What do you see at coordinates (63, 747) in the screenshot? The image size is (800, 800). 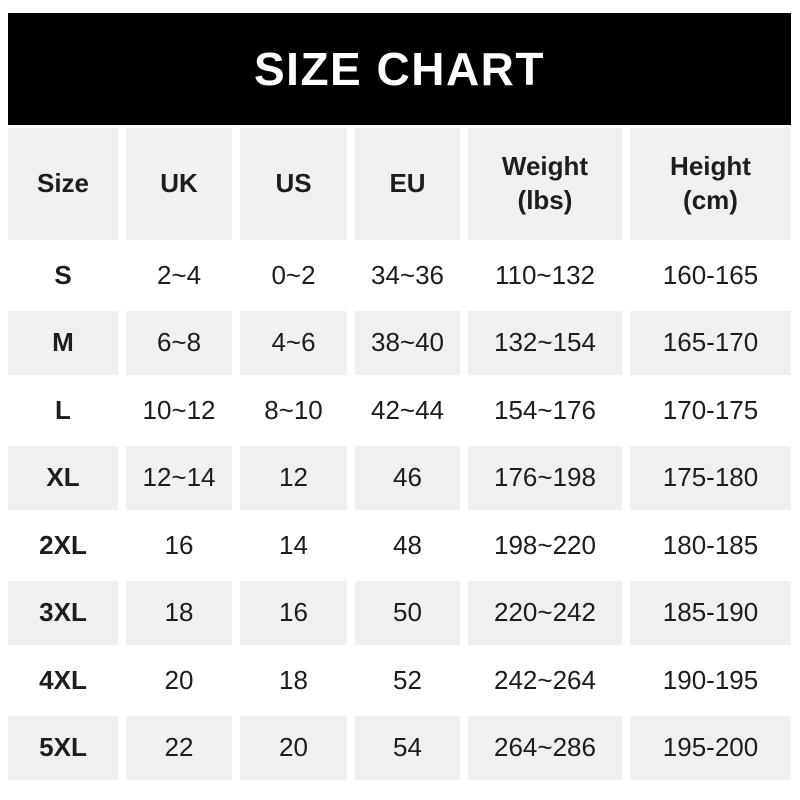 I see `size-label: 5XL` at bounding box center [63, 747].